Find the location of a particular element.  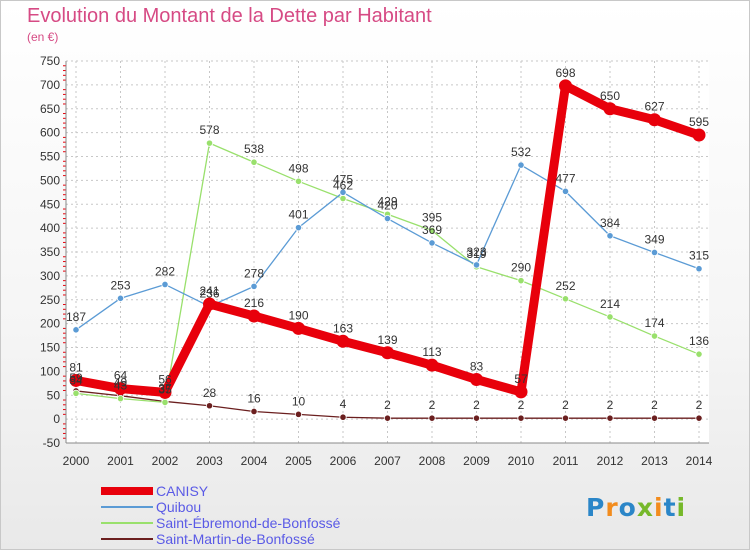

data-label: 187 is located at coordinates (76, 317).